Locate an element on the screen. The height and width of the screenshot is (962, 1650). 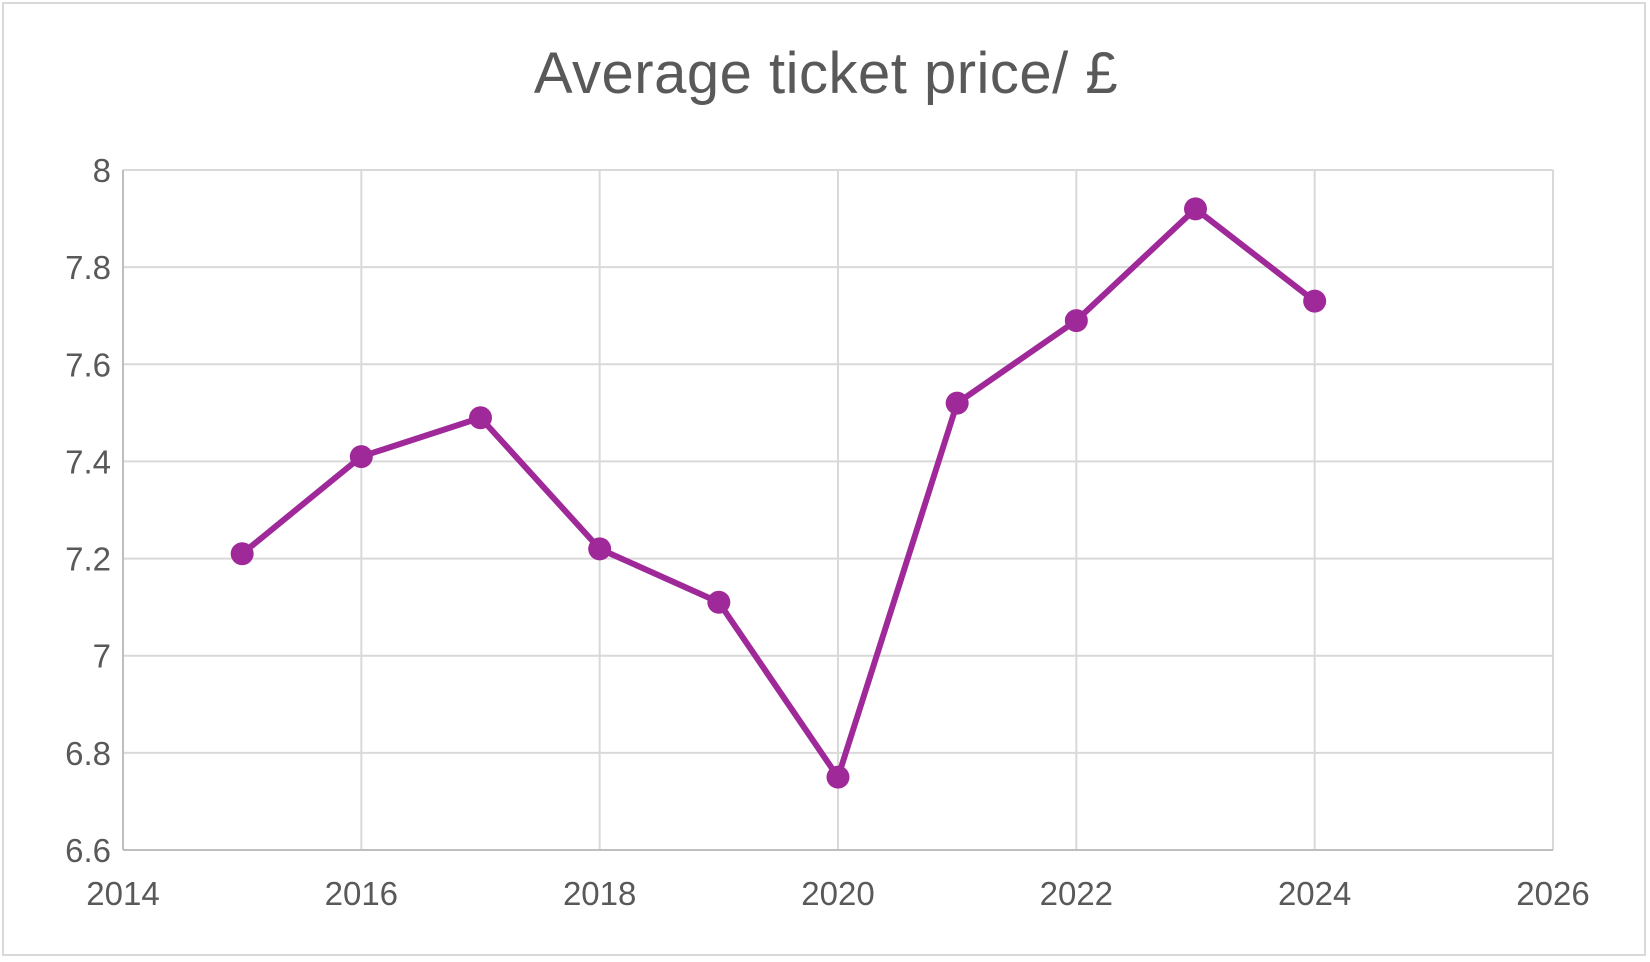
data-point-2024 is located at coordinates (1315, 301).